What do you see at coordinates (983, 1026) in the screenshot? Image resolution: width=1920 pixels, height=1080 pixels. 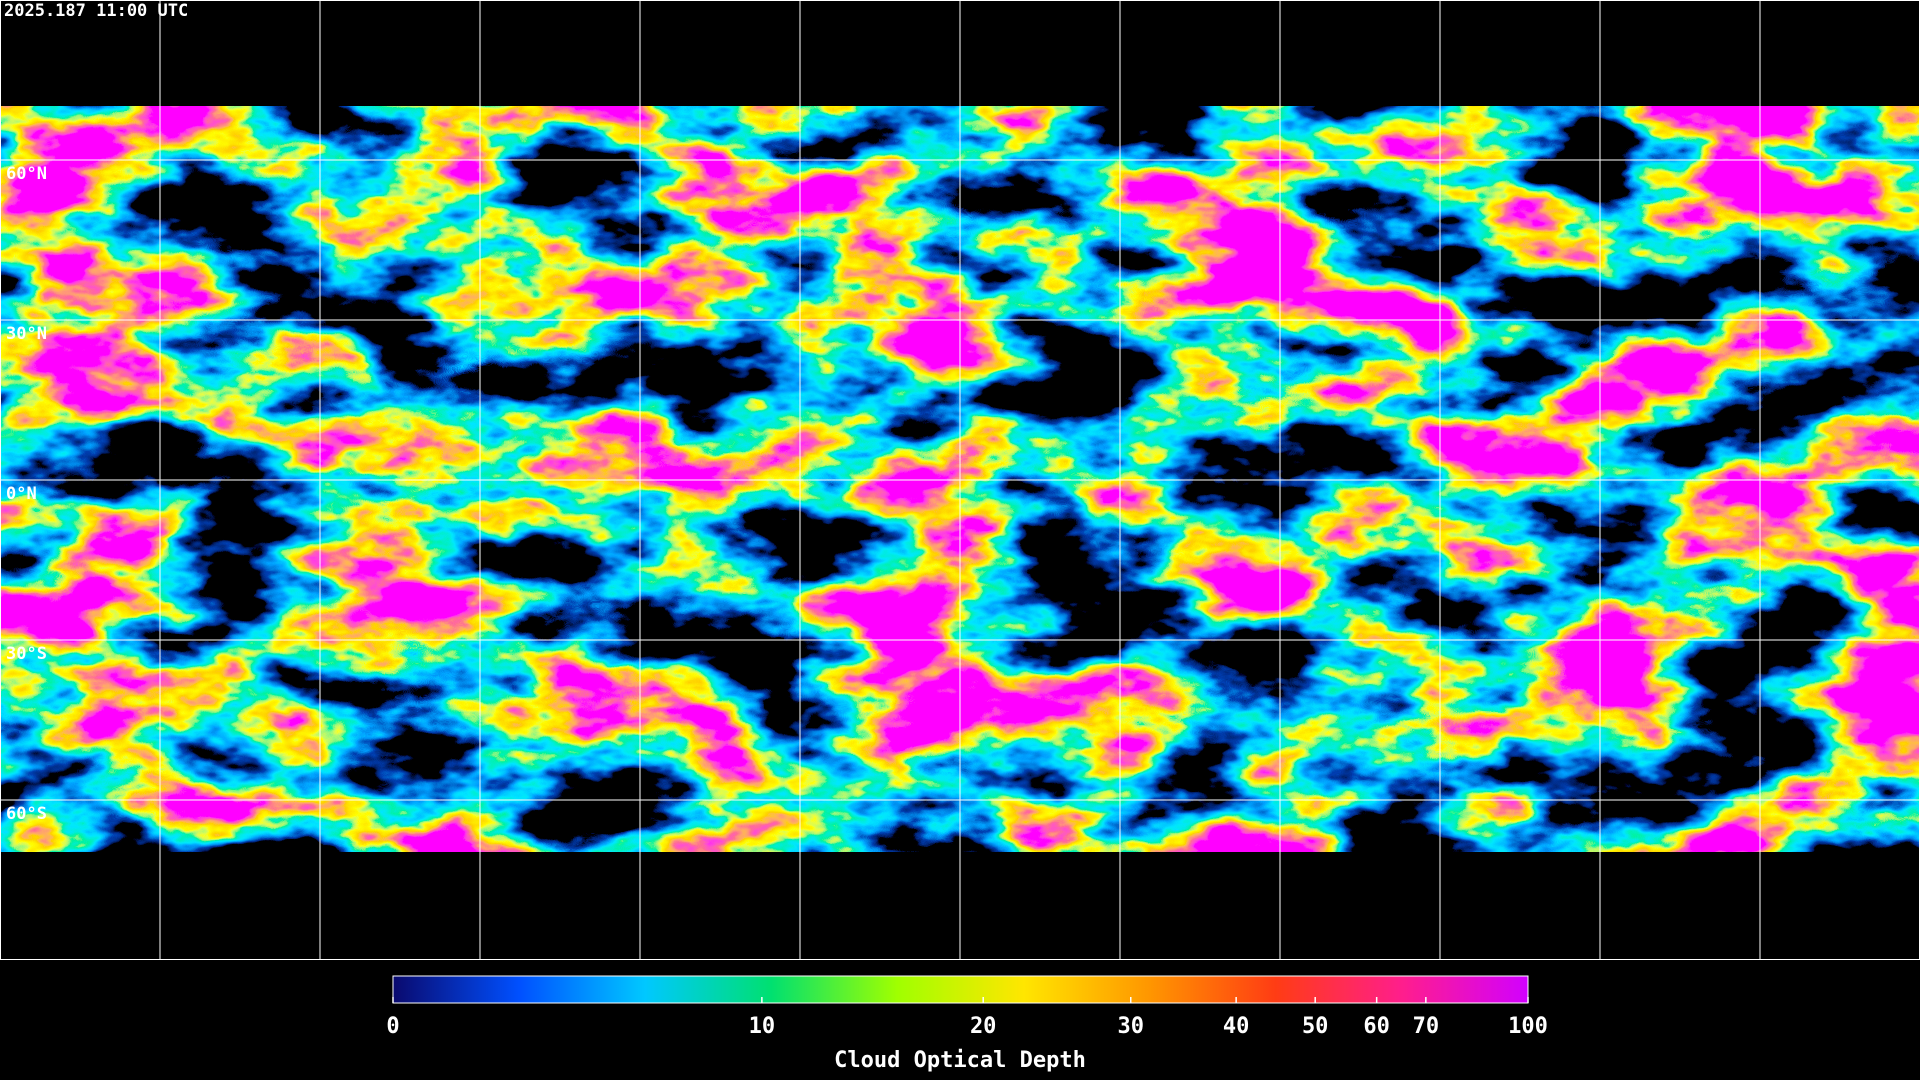 I see `colorbar-tick-label: 20` at bounding box center [983, 1026].